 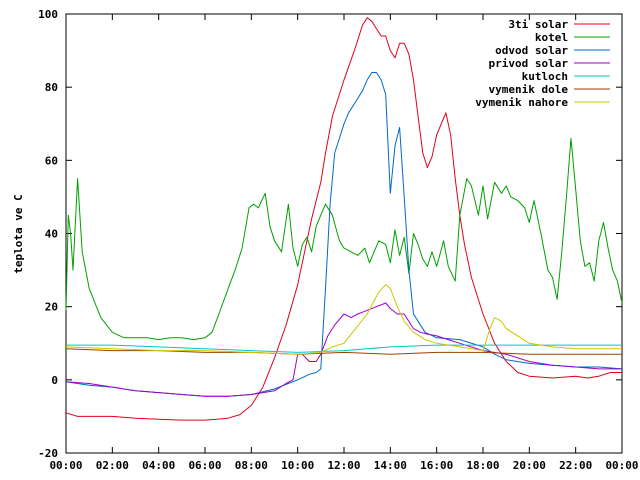 I want to click on y-tick-label: 40, so click(x=51, y=234).